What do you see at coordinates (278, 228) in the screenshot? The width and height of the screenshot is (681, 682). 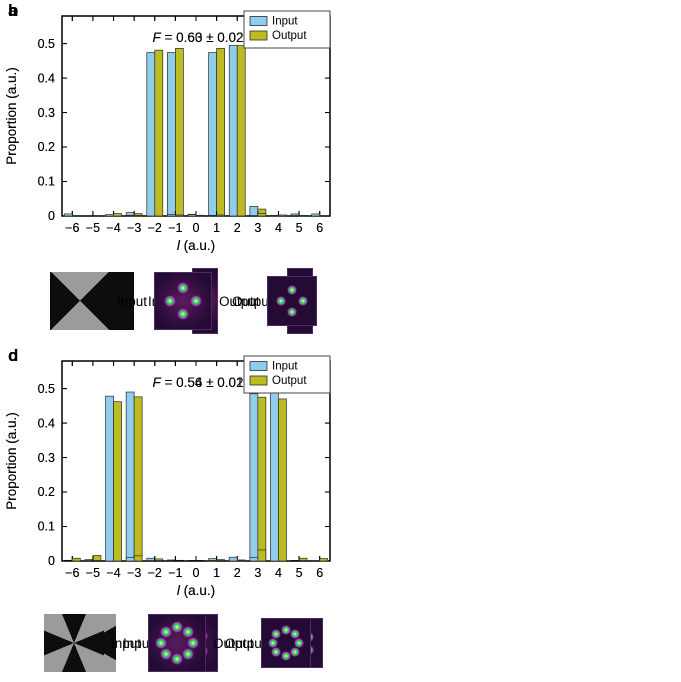 I see `x-tick-label: 4` at bounding box center [278, 228].